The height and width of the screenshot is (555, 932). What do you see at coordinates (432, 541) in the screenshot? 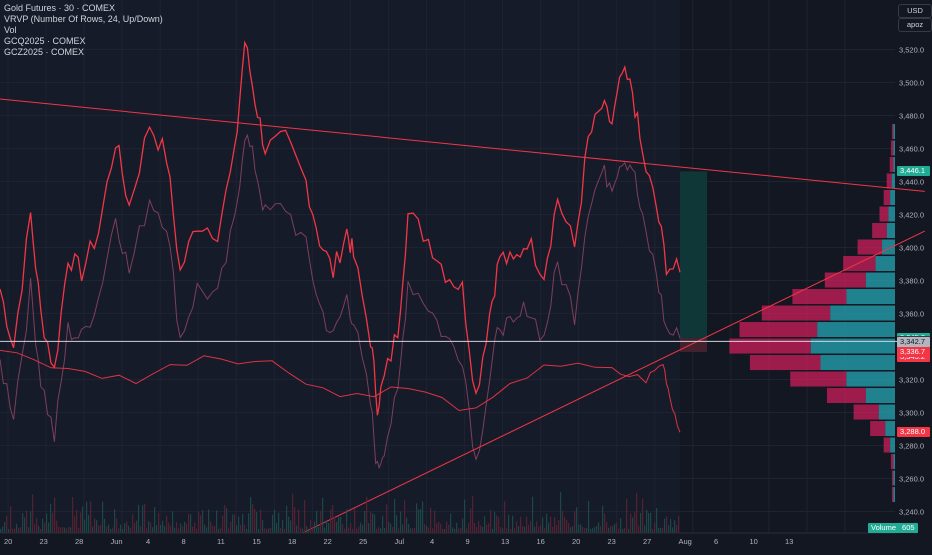
I see `x-tick-label: 4` at bounding box center [432, 541].